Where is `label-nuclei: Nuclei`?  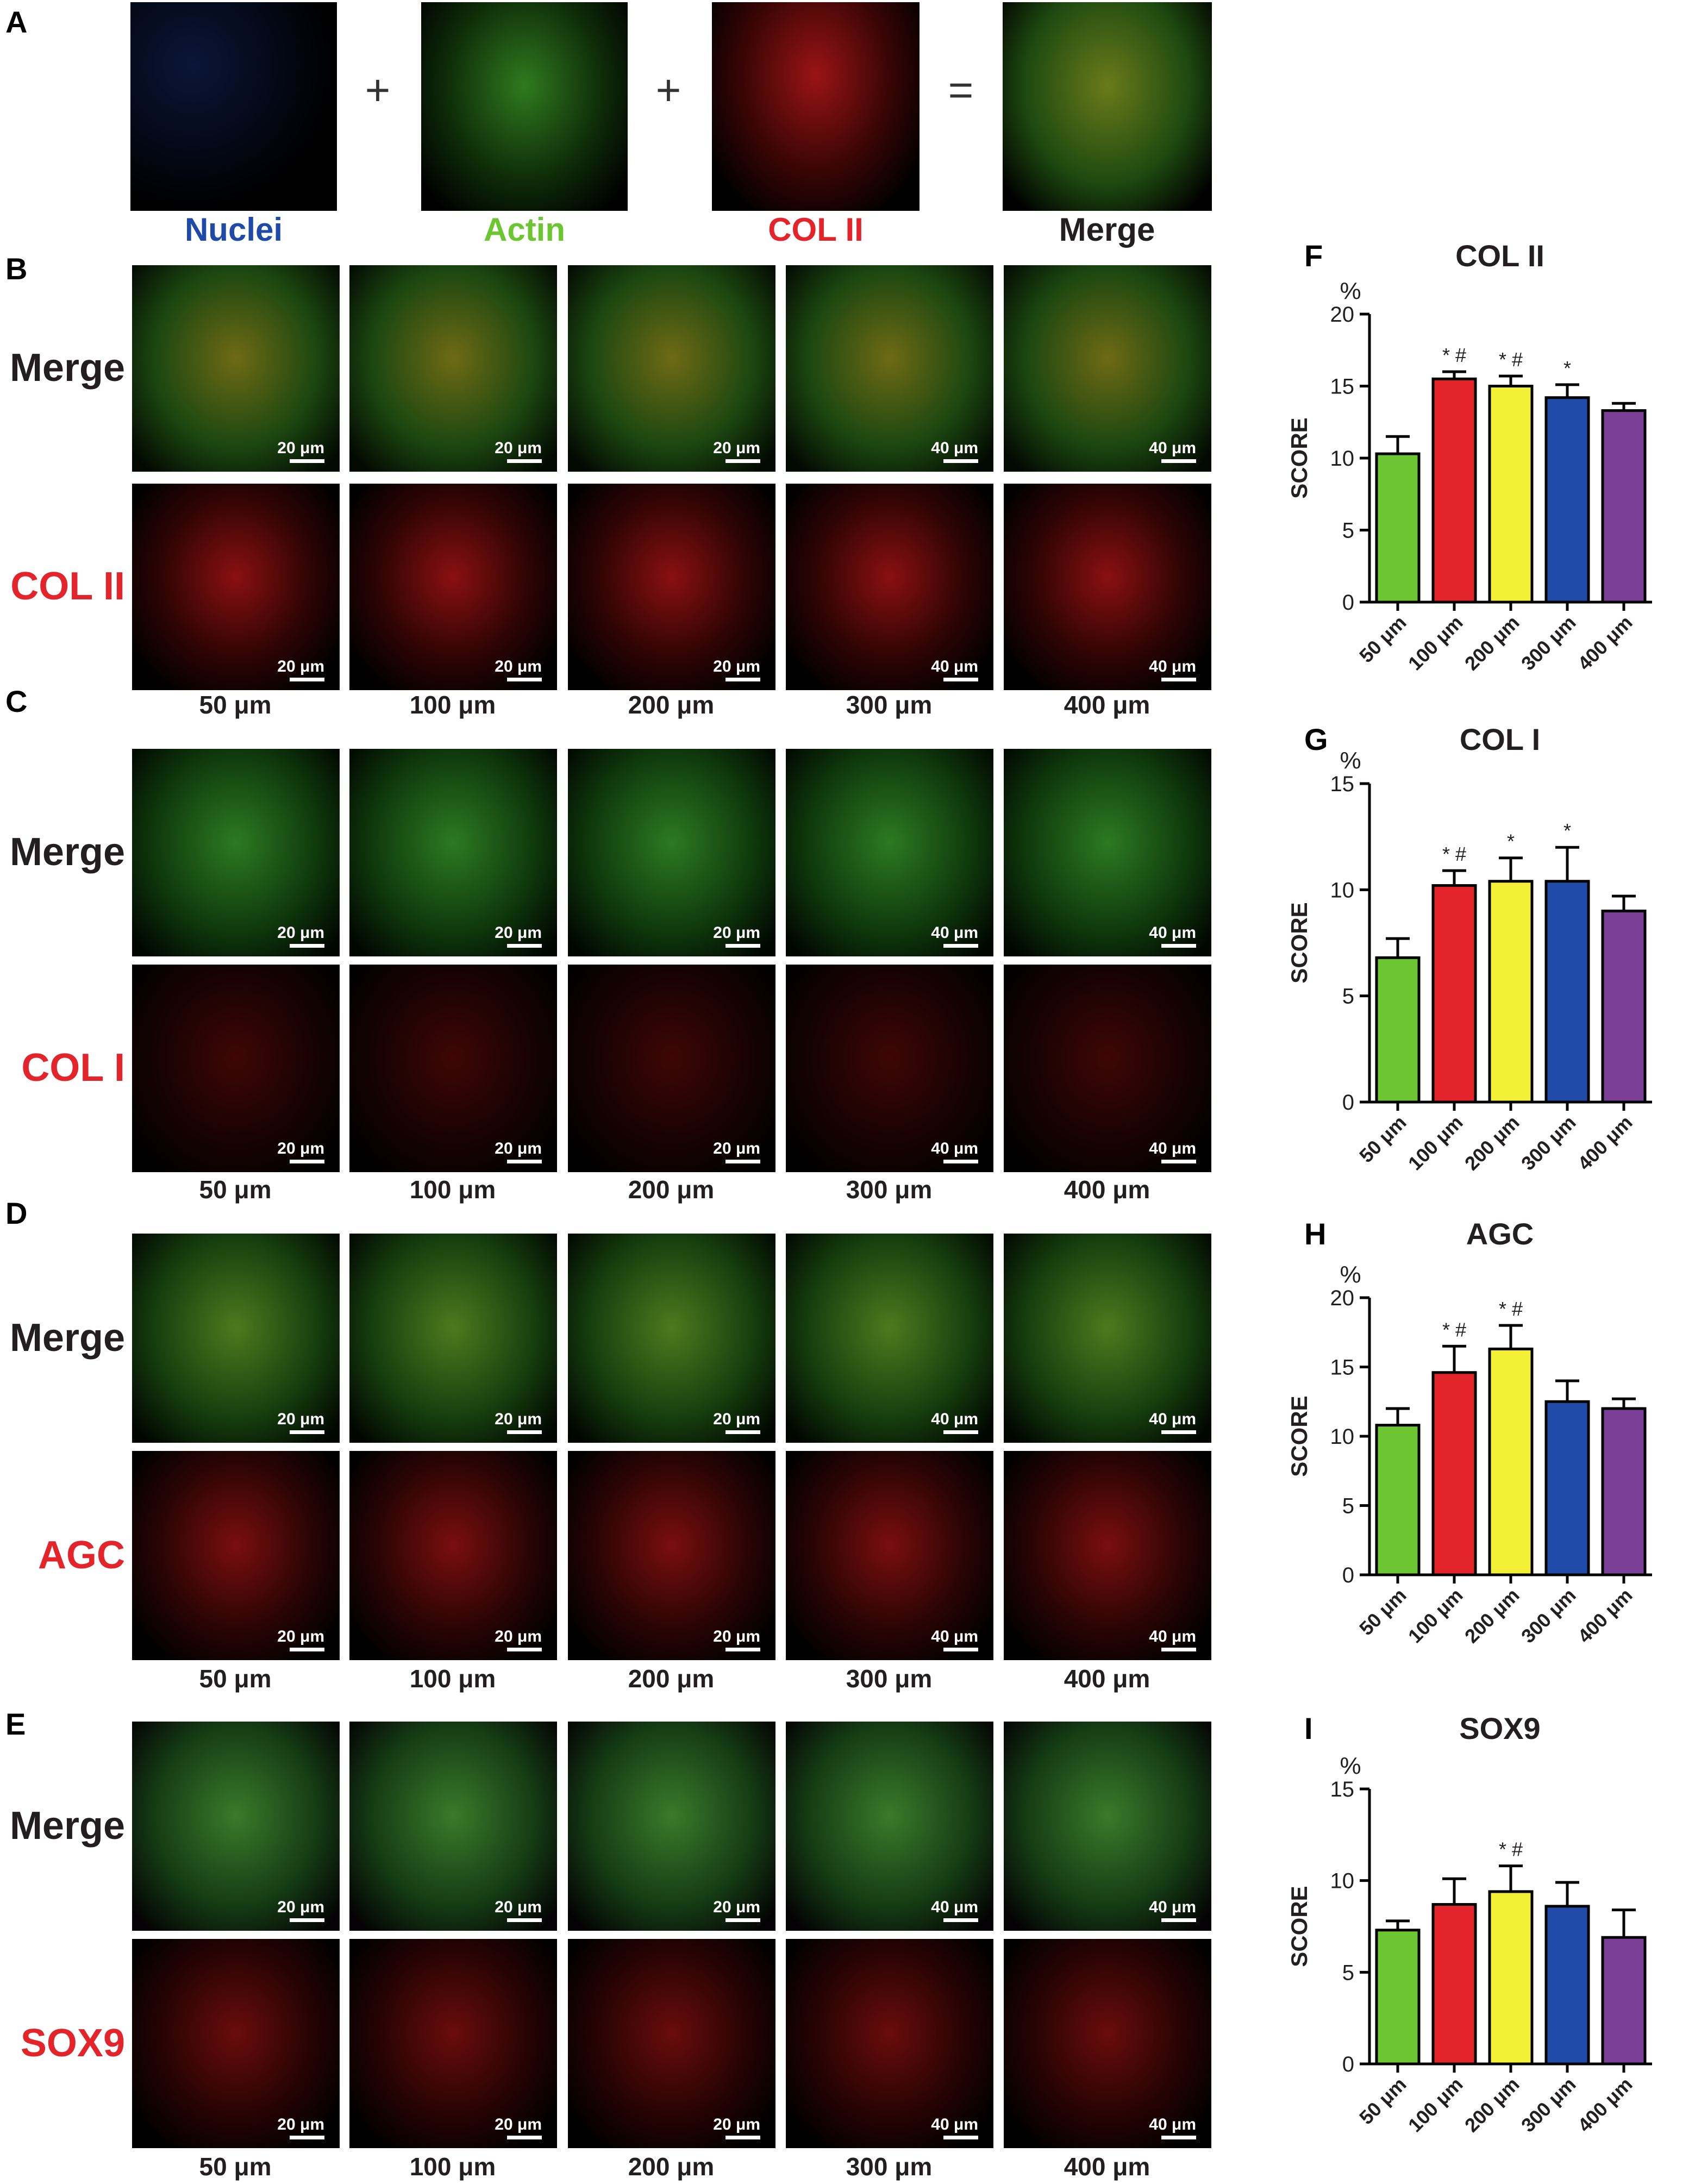
label-nuclei: Nuclei is located at coordinates (233, 229).